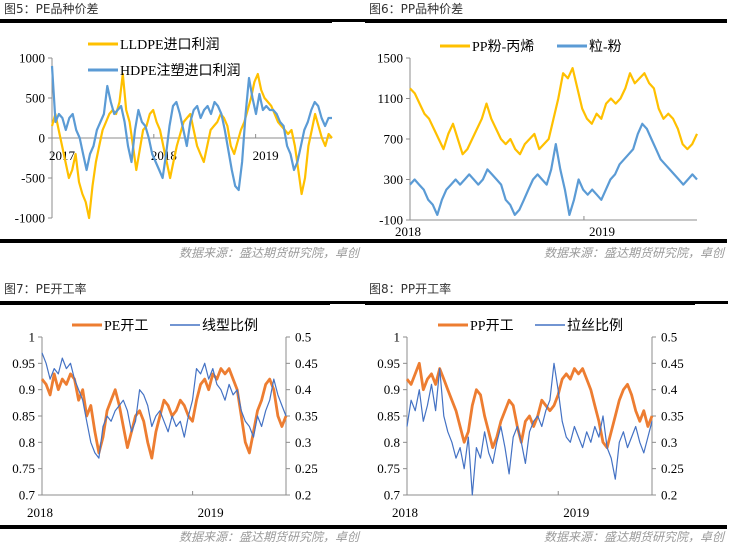  Describe the element at coordinates (390, 98) in the screenshot. I see `y-tick-label: 1100` at that location.